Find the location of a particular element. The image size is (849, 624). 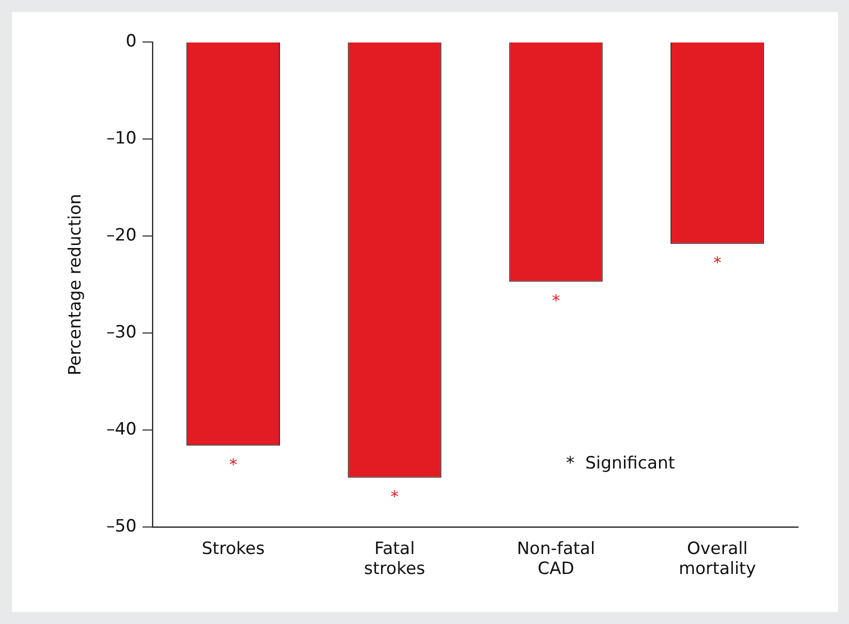

y-tick-label: –50 is located at coordinates (121, 526).